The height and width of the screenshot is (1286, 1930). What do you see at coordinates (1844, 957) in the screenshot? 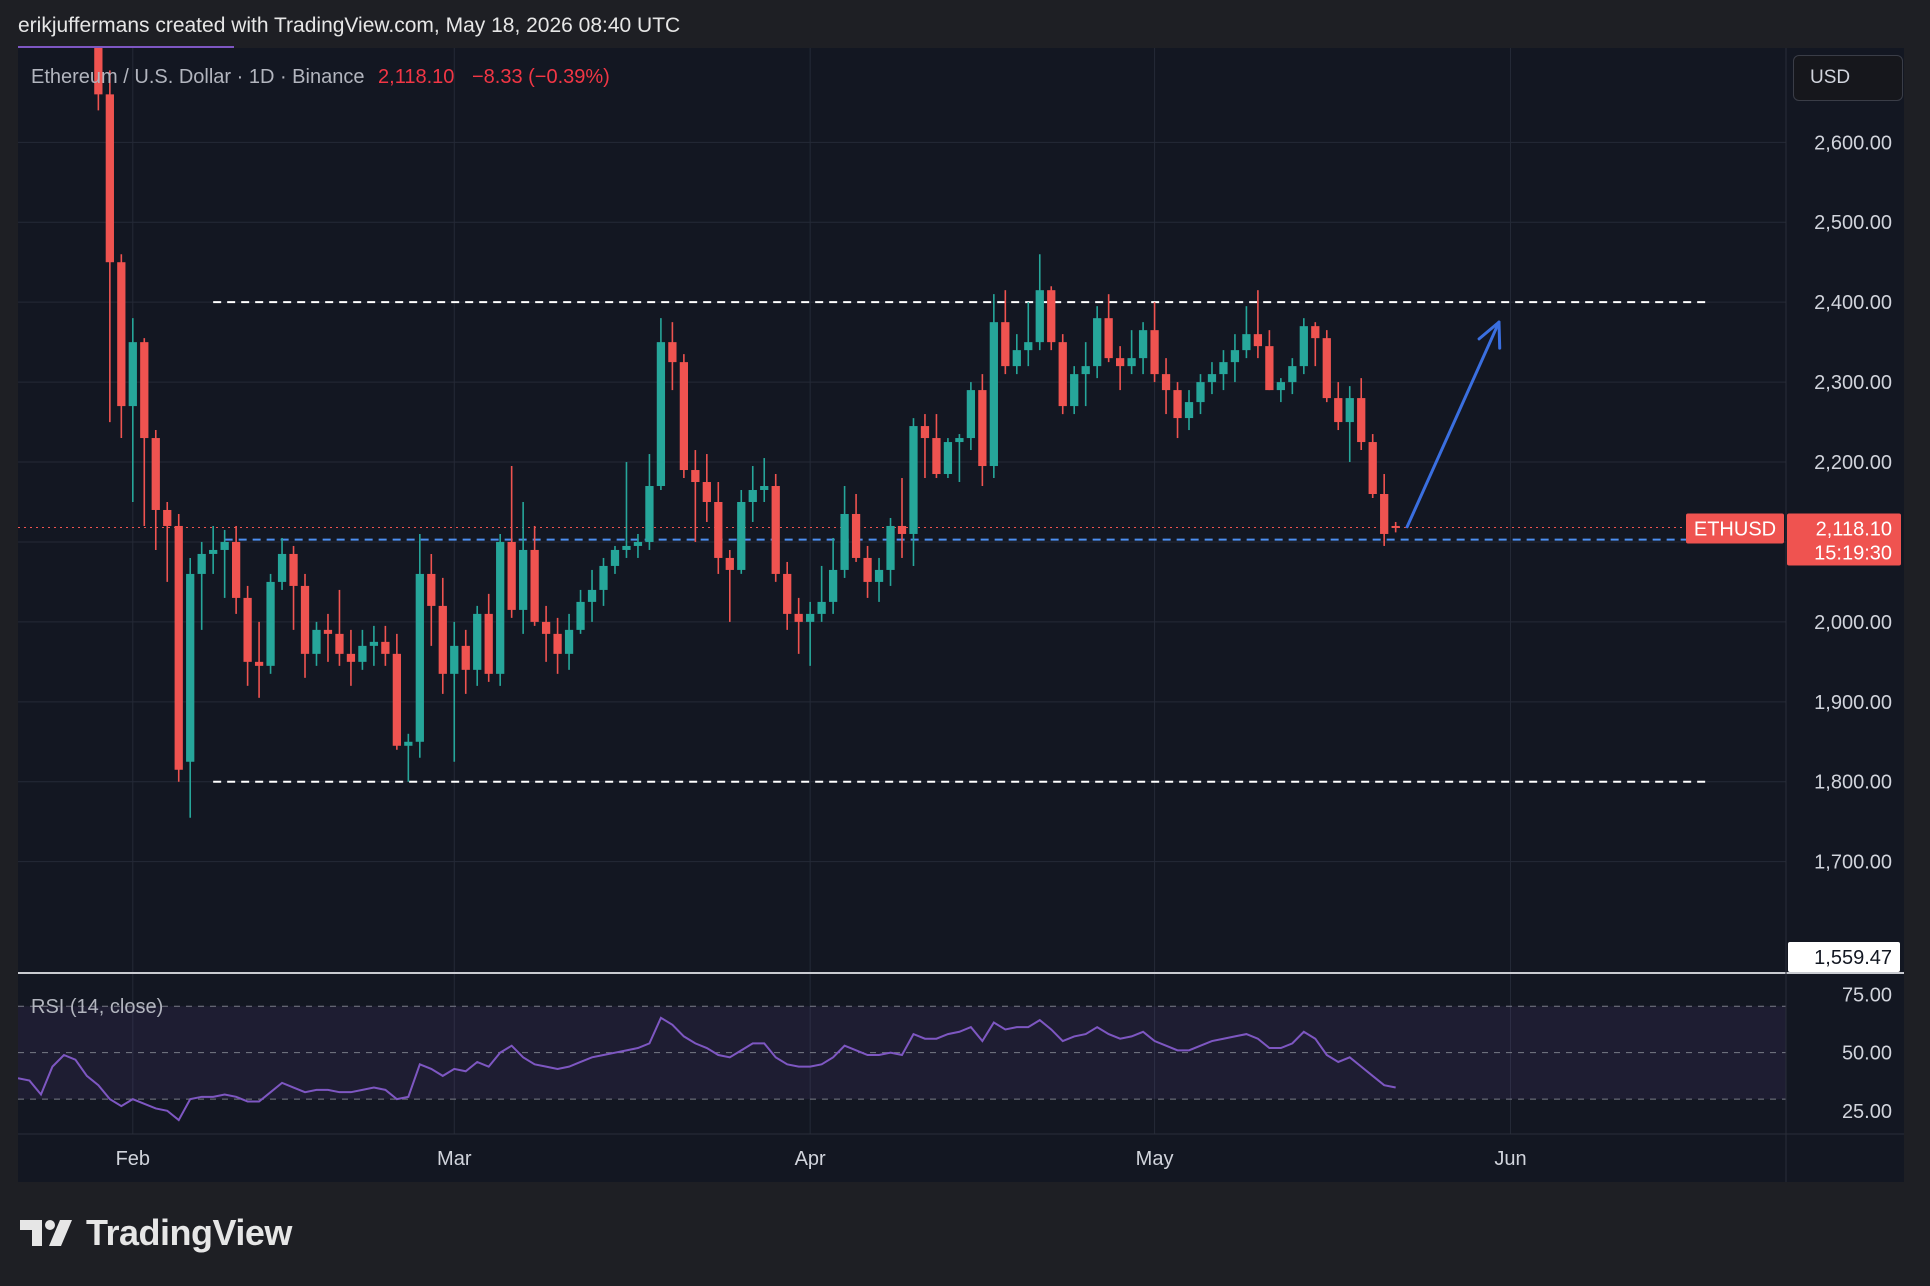
I see `scale-badge: 1,559.47` at bounding box center [1844, 957].